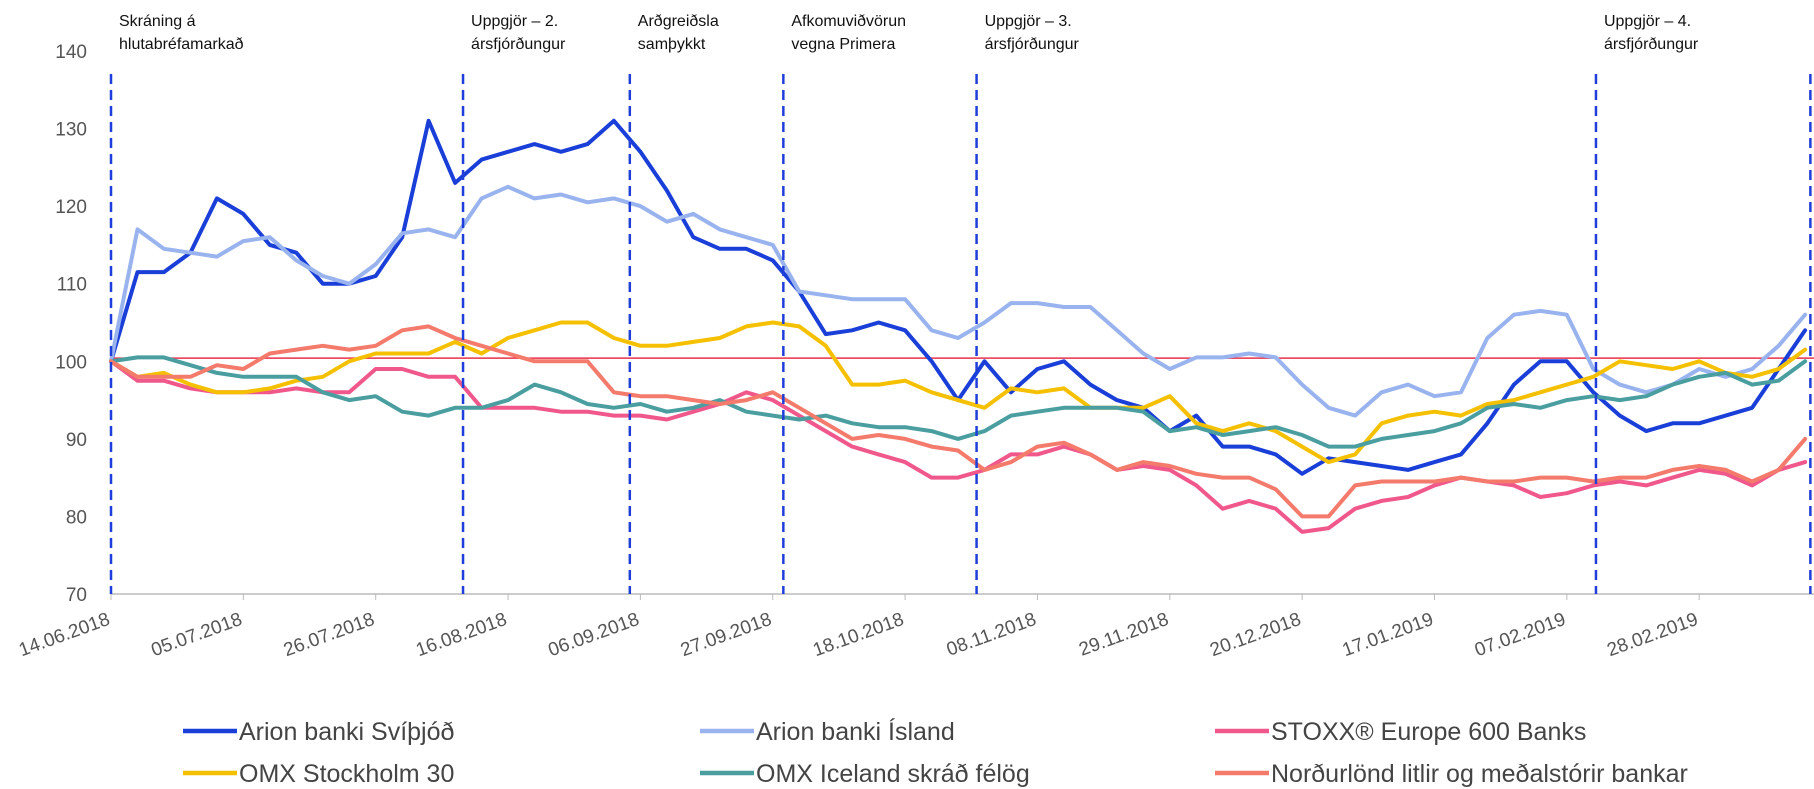 This screenshot has width=1814, height=789. Describe the element at coordinates (672, 44) in the screenshot. I see `event-label: samþykkt` at that location.